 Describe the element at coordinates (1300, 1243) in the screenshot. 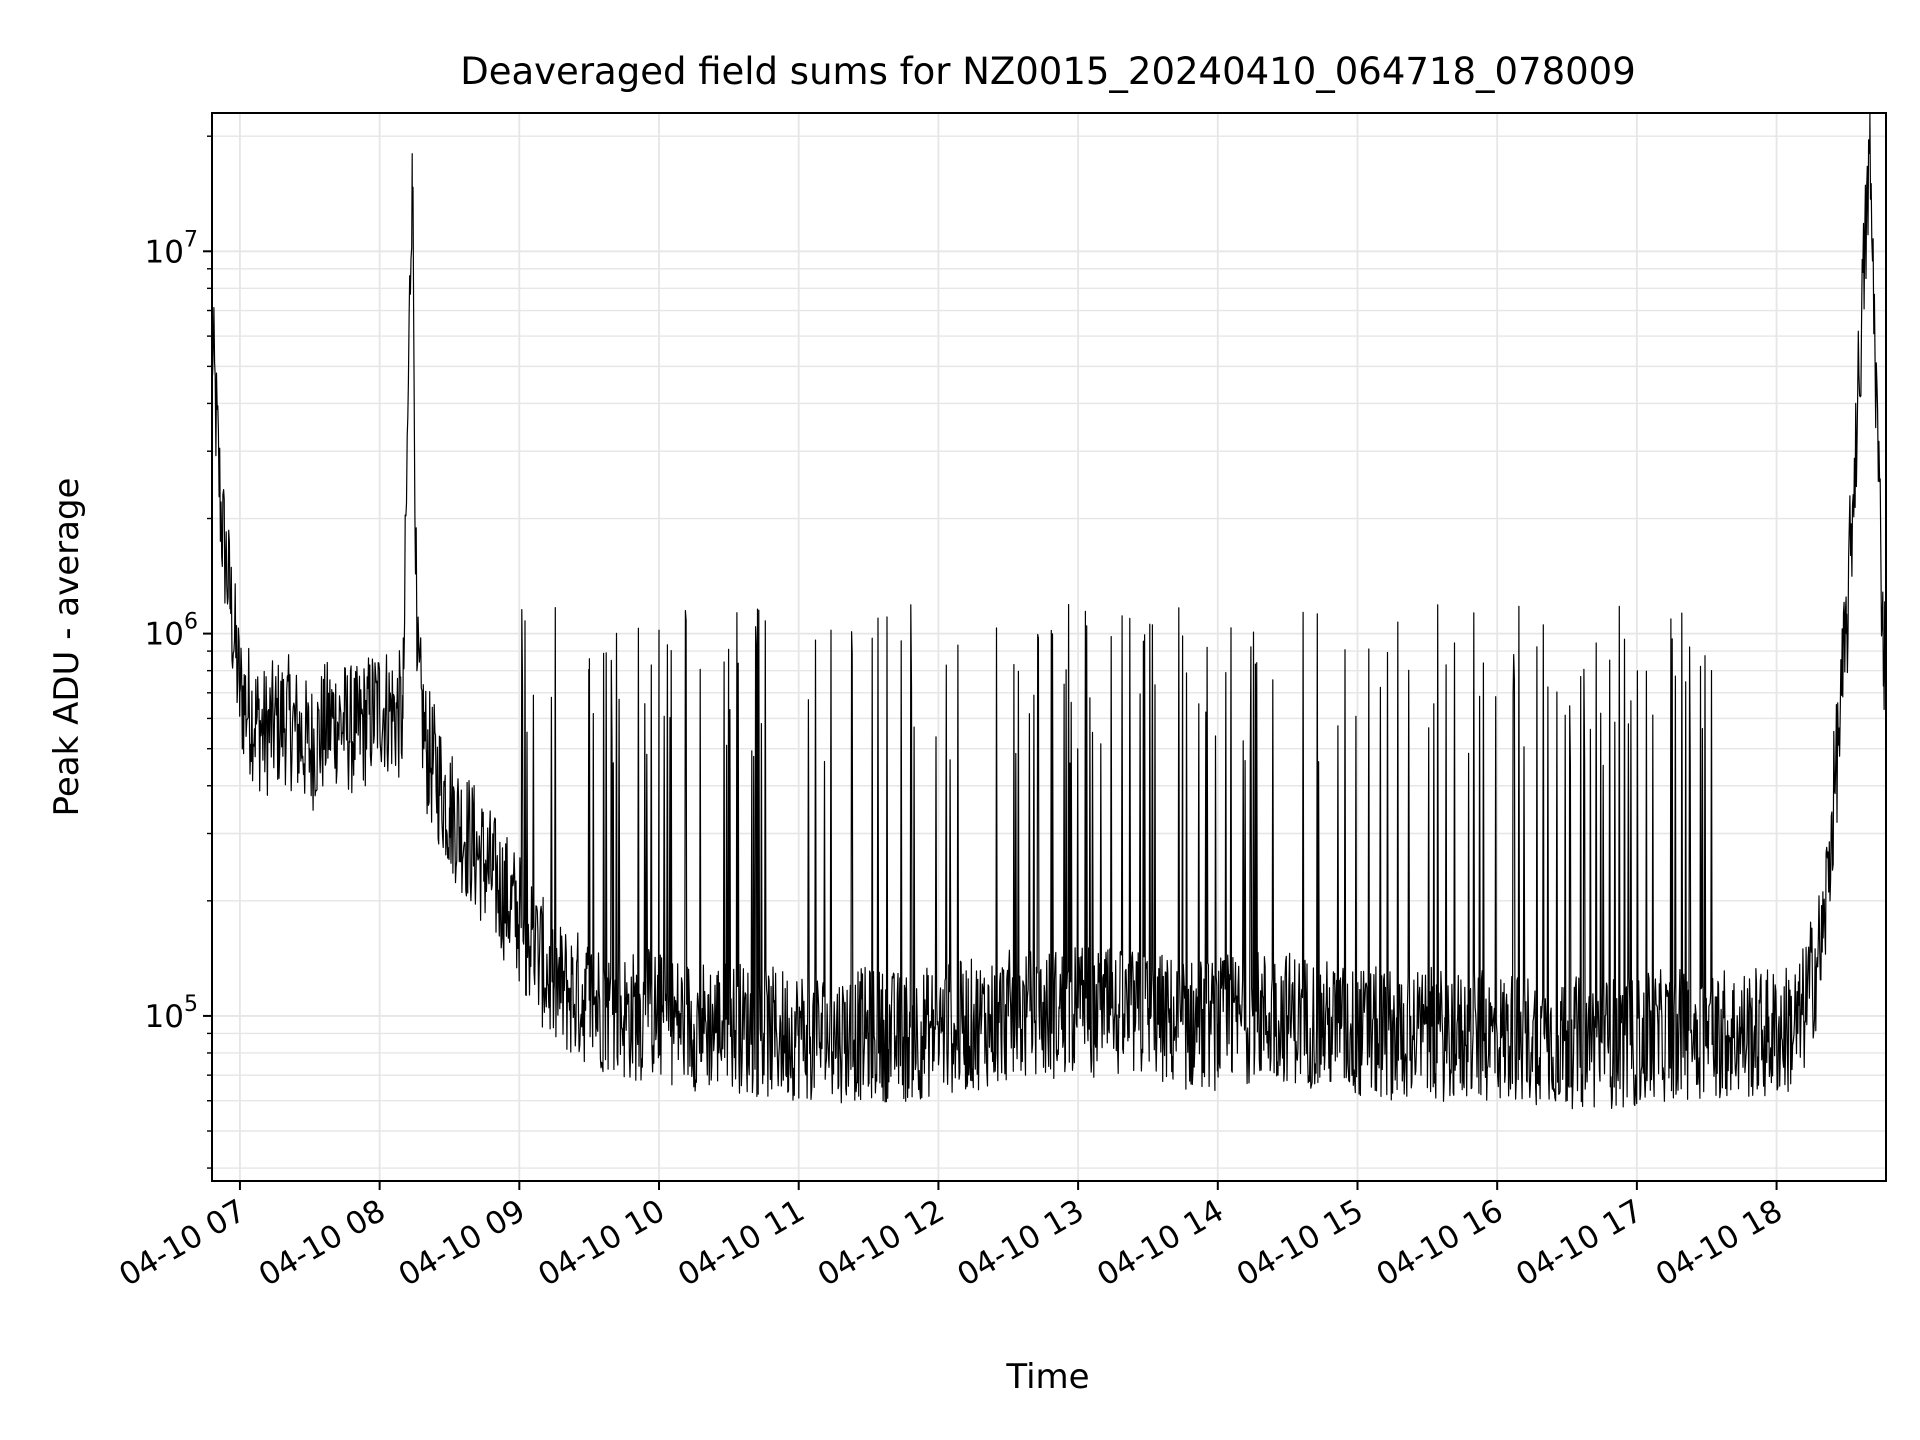

I see `x-tick-label: 04-10 15` at that location.